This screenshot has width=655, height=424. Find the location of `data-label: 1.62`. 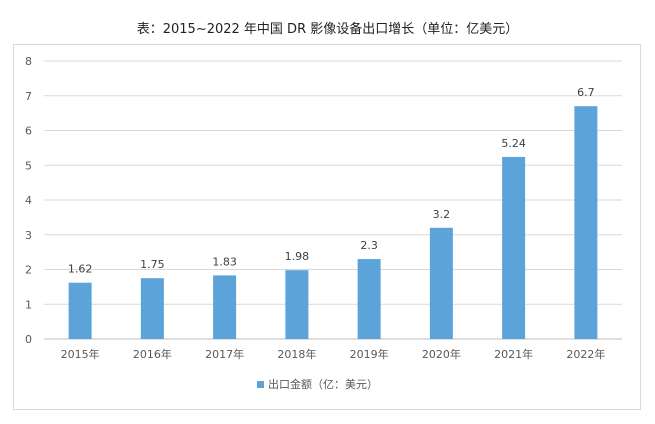

data-label: 1.62 is located at coordinates (80, 269).